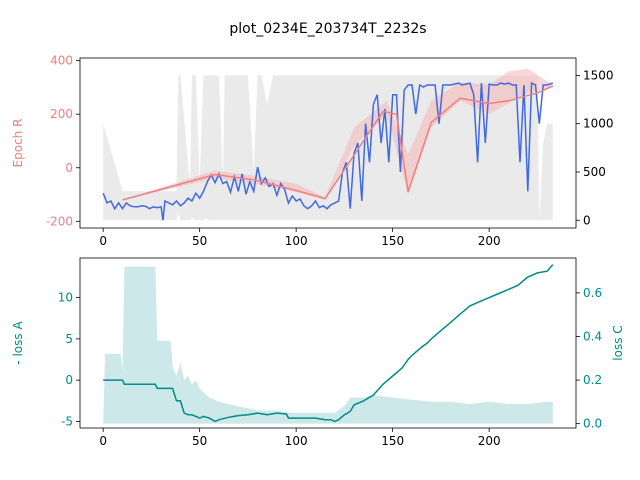 This screenshot has width=640, height=480. I want to click on right-y-tick-label: 0, so click(587, 220).